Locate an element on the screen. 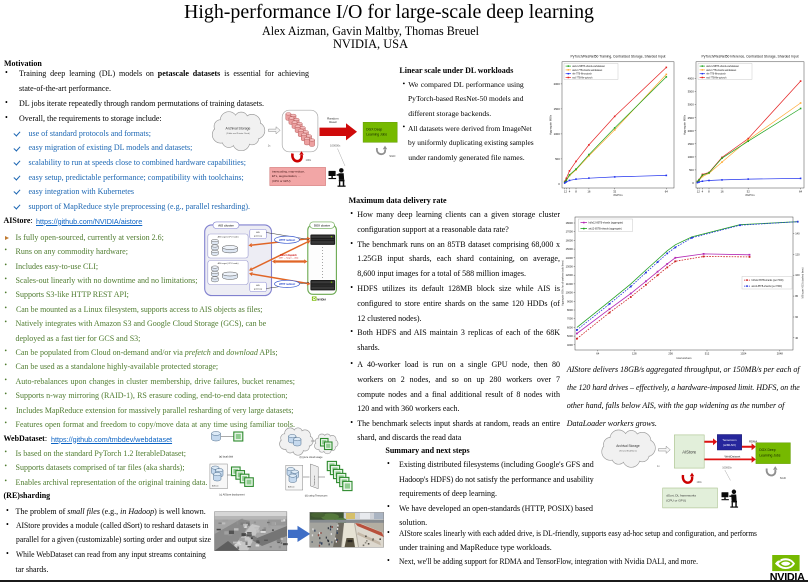 Image resolution: width=808 pixels, height=585 pixels. svg-text: 60 is located at coordinates (796, 317).